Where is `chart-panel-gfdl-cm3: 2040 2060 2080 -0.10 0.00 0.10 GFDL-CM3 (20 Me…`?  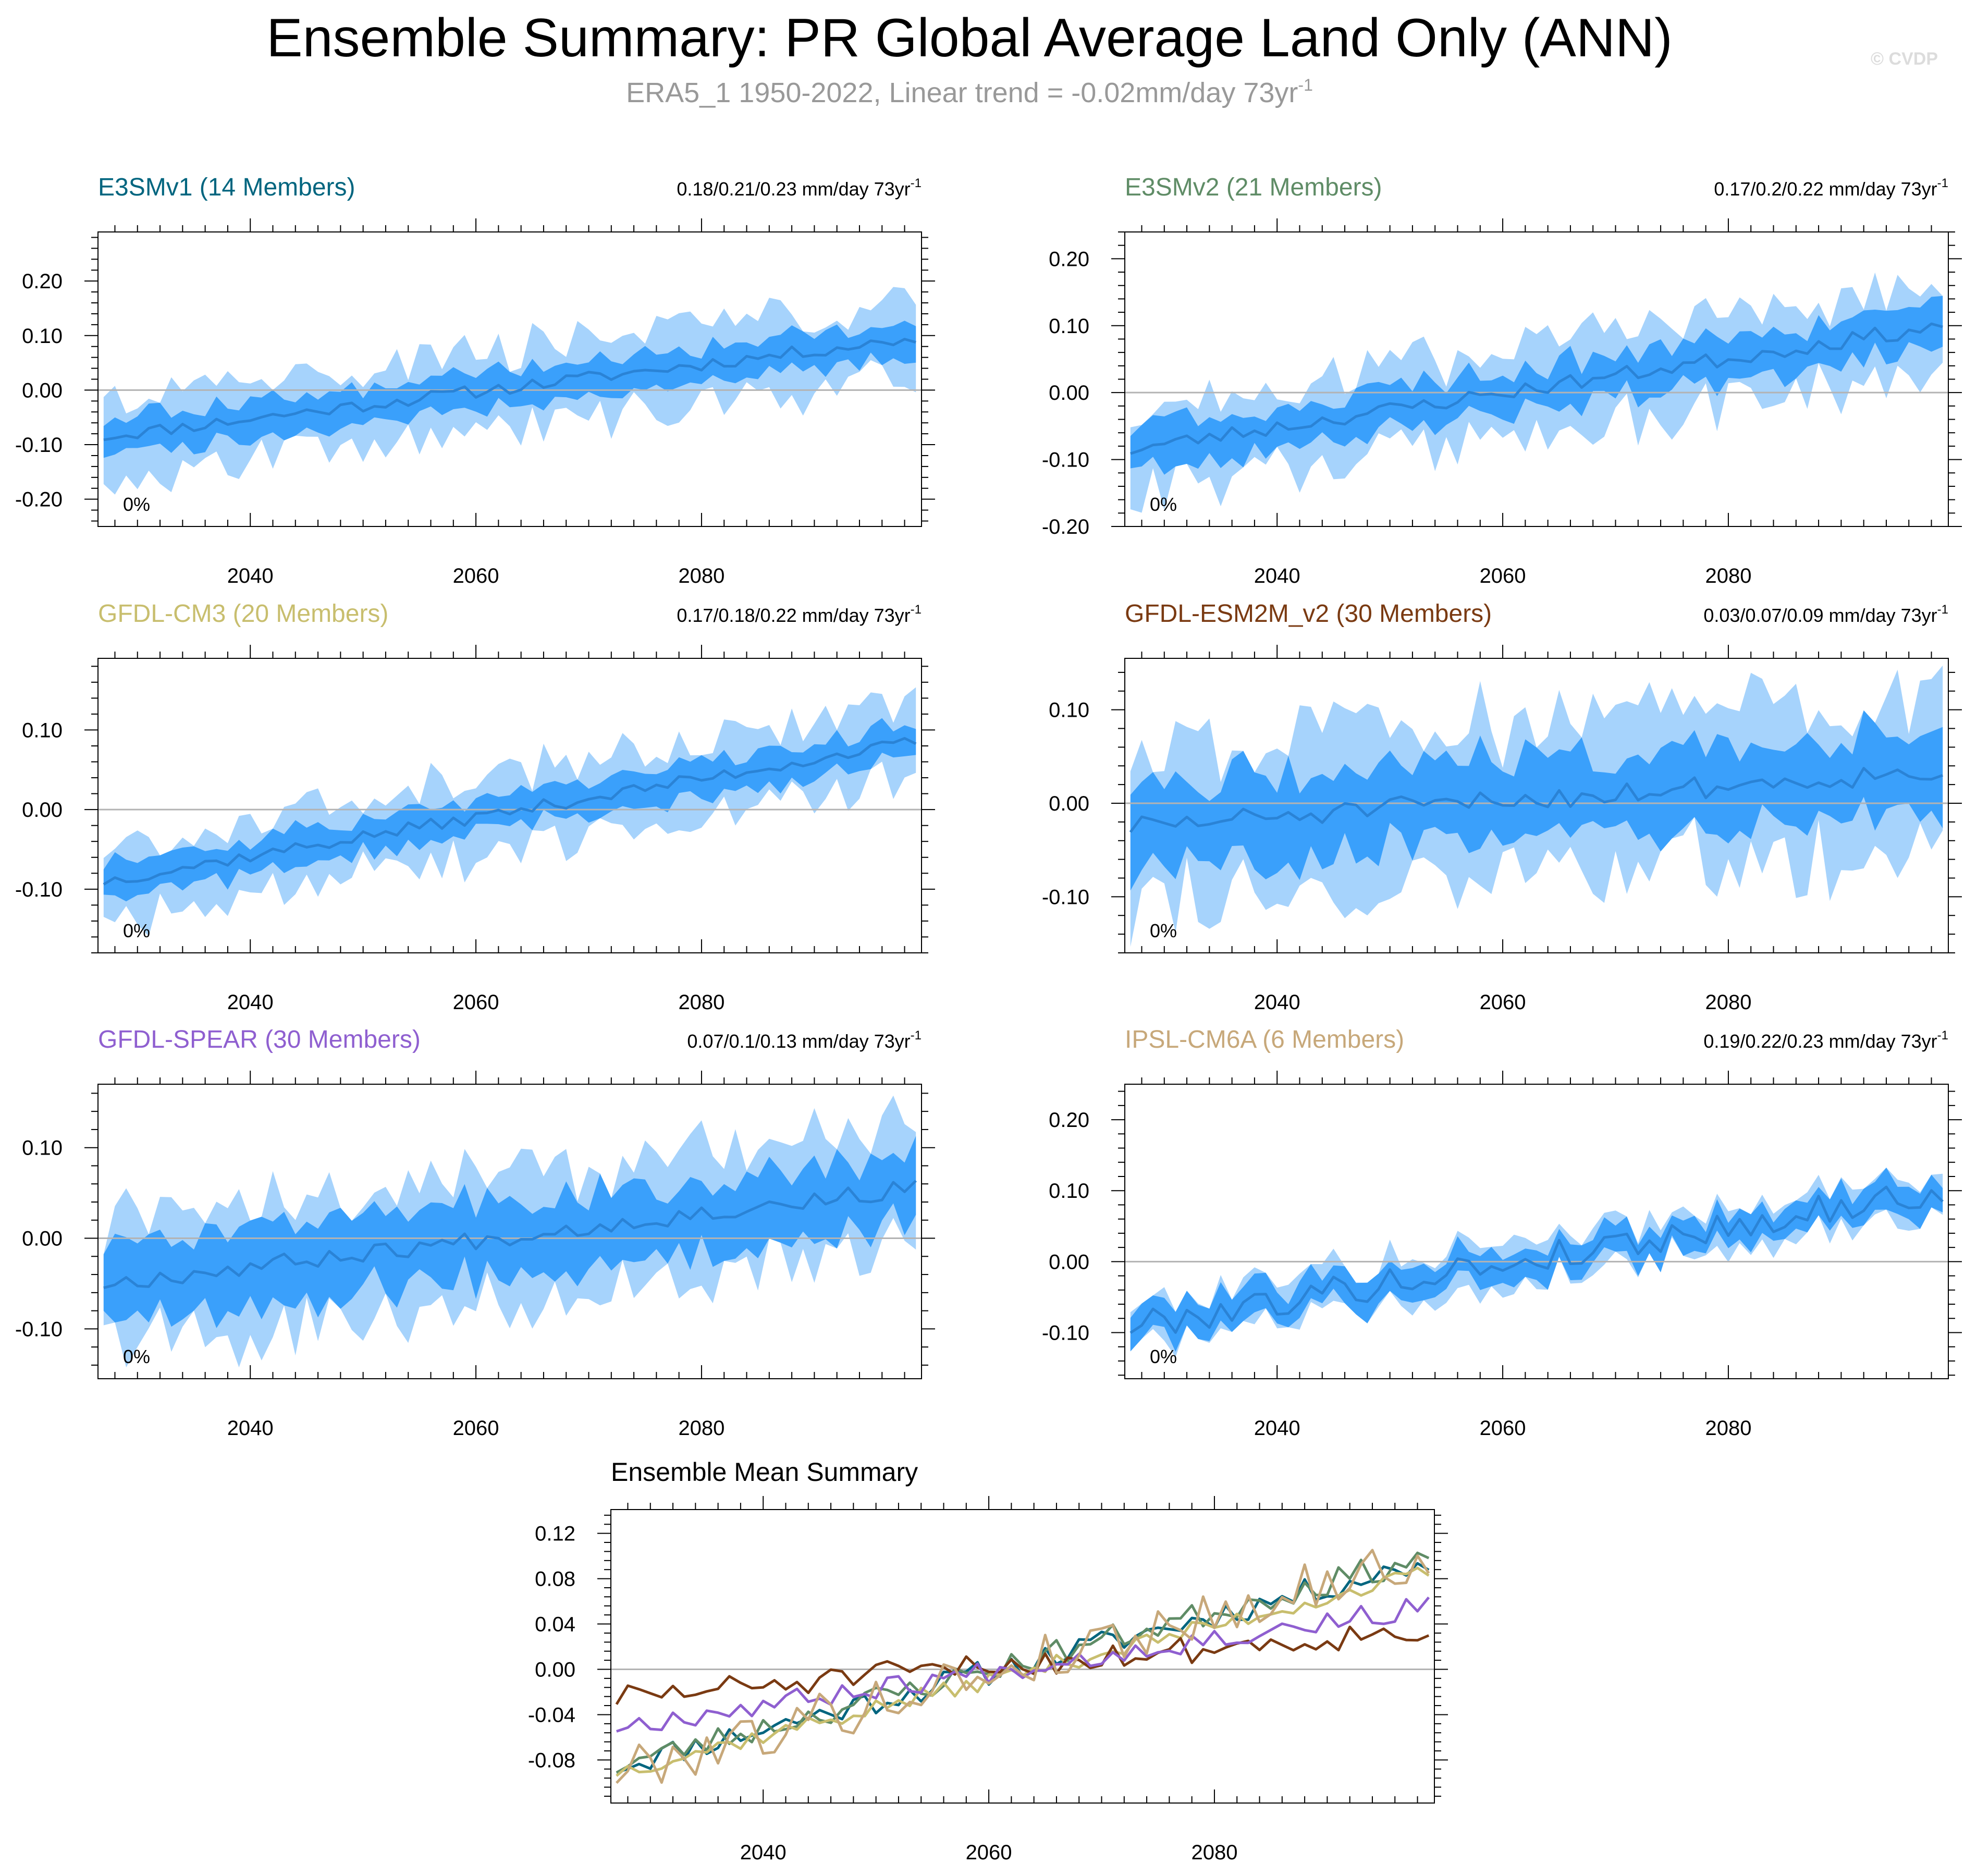 chart-panel-gfdl-cm3: 2040 2060 2080 -0.10 0.00 0.10 GFDL-CM3 (20 Me… is located at coordinates (475, 807).